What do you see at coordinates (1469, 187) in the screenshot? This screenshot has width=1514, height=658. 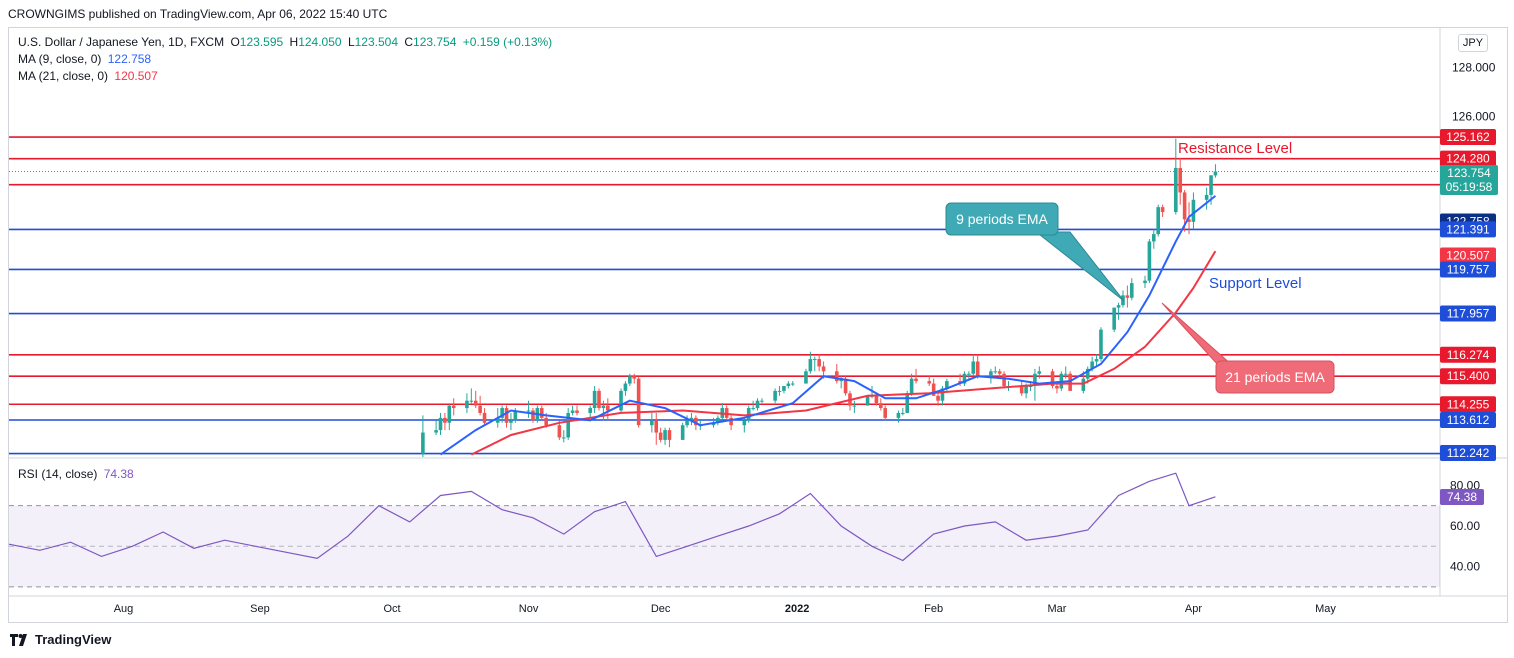 I see `countdown-text: 05:19:58` at bounding box center [1469, 187].